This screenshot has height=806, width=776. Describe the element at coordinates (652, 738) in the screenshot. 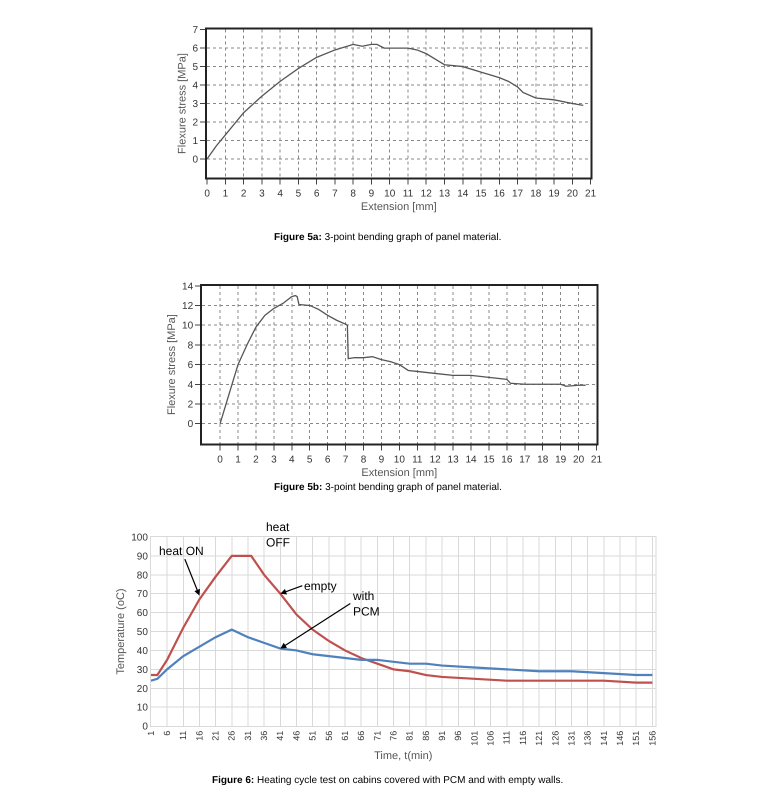

I see `x-tick-label: 156` at that location.